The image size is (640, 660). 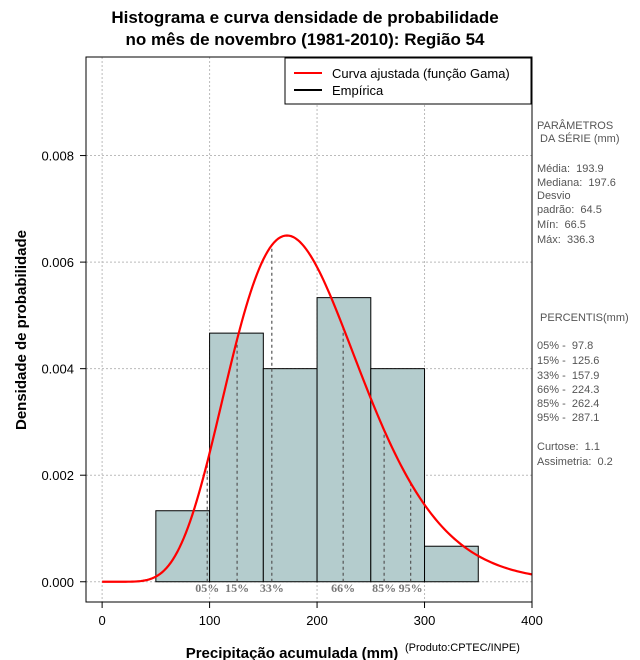 What do you see at coordinates (568, 376) in the screenshot?
I see `percentil-33: 33% - 157.9` at bounding box center [568, 376].